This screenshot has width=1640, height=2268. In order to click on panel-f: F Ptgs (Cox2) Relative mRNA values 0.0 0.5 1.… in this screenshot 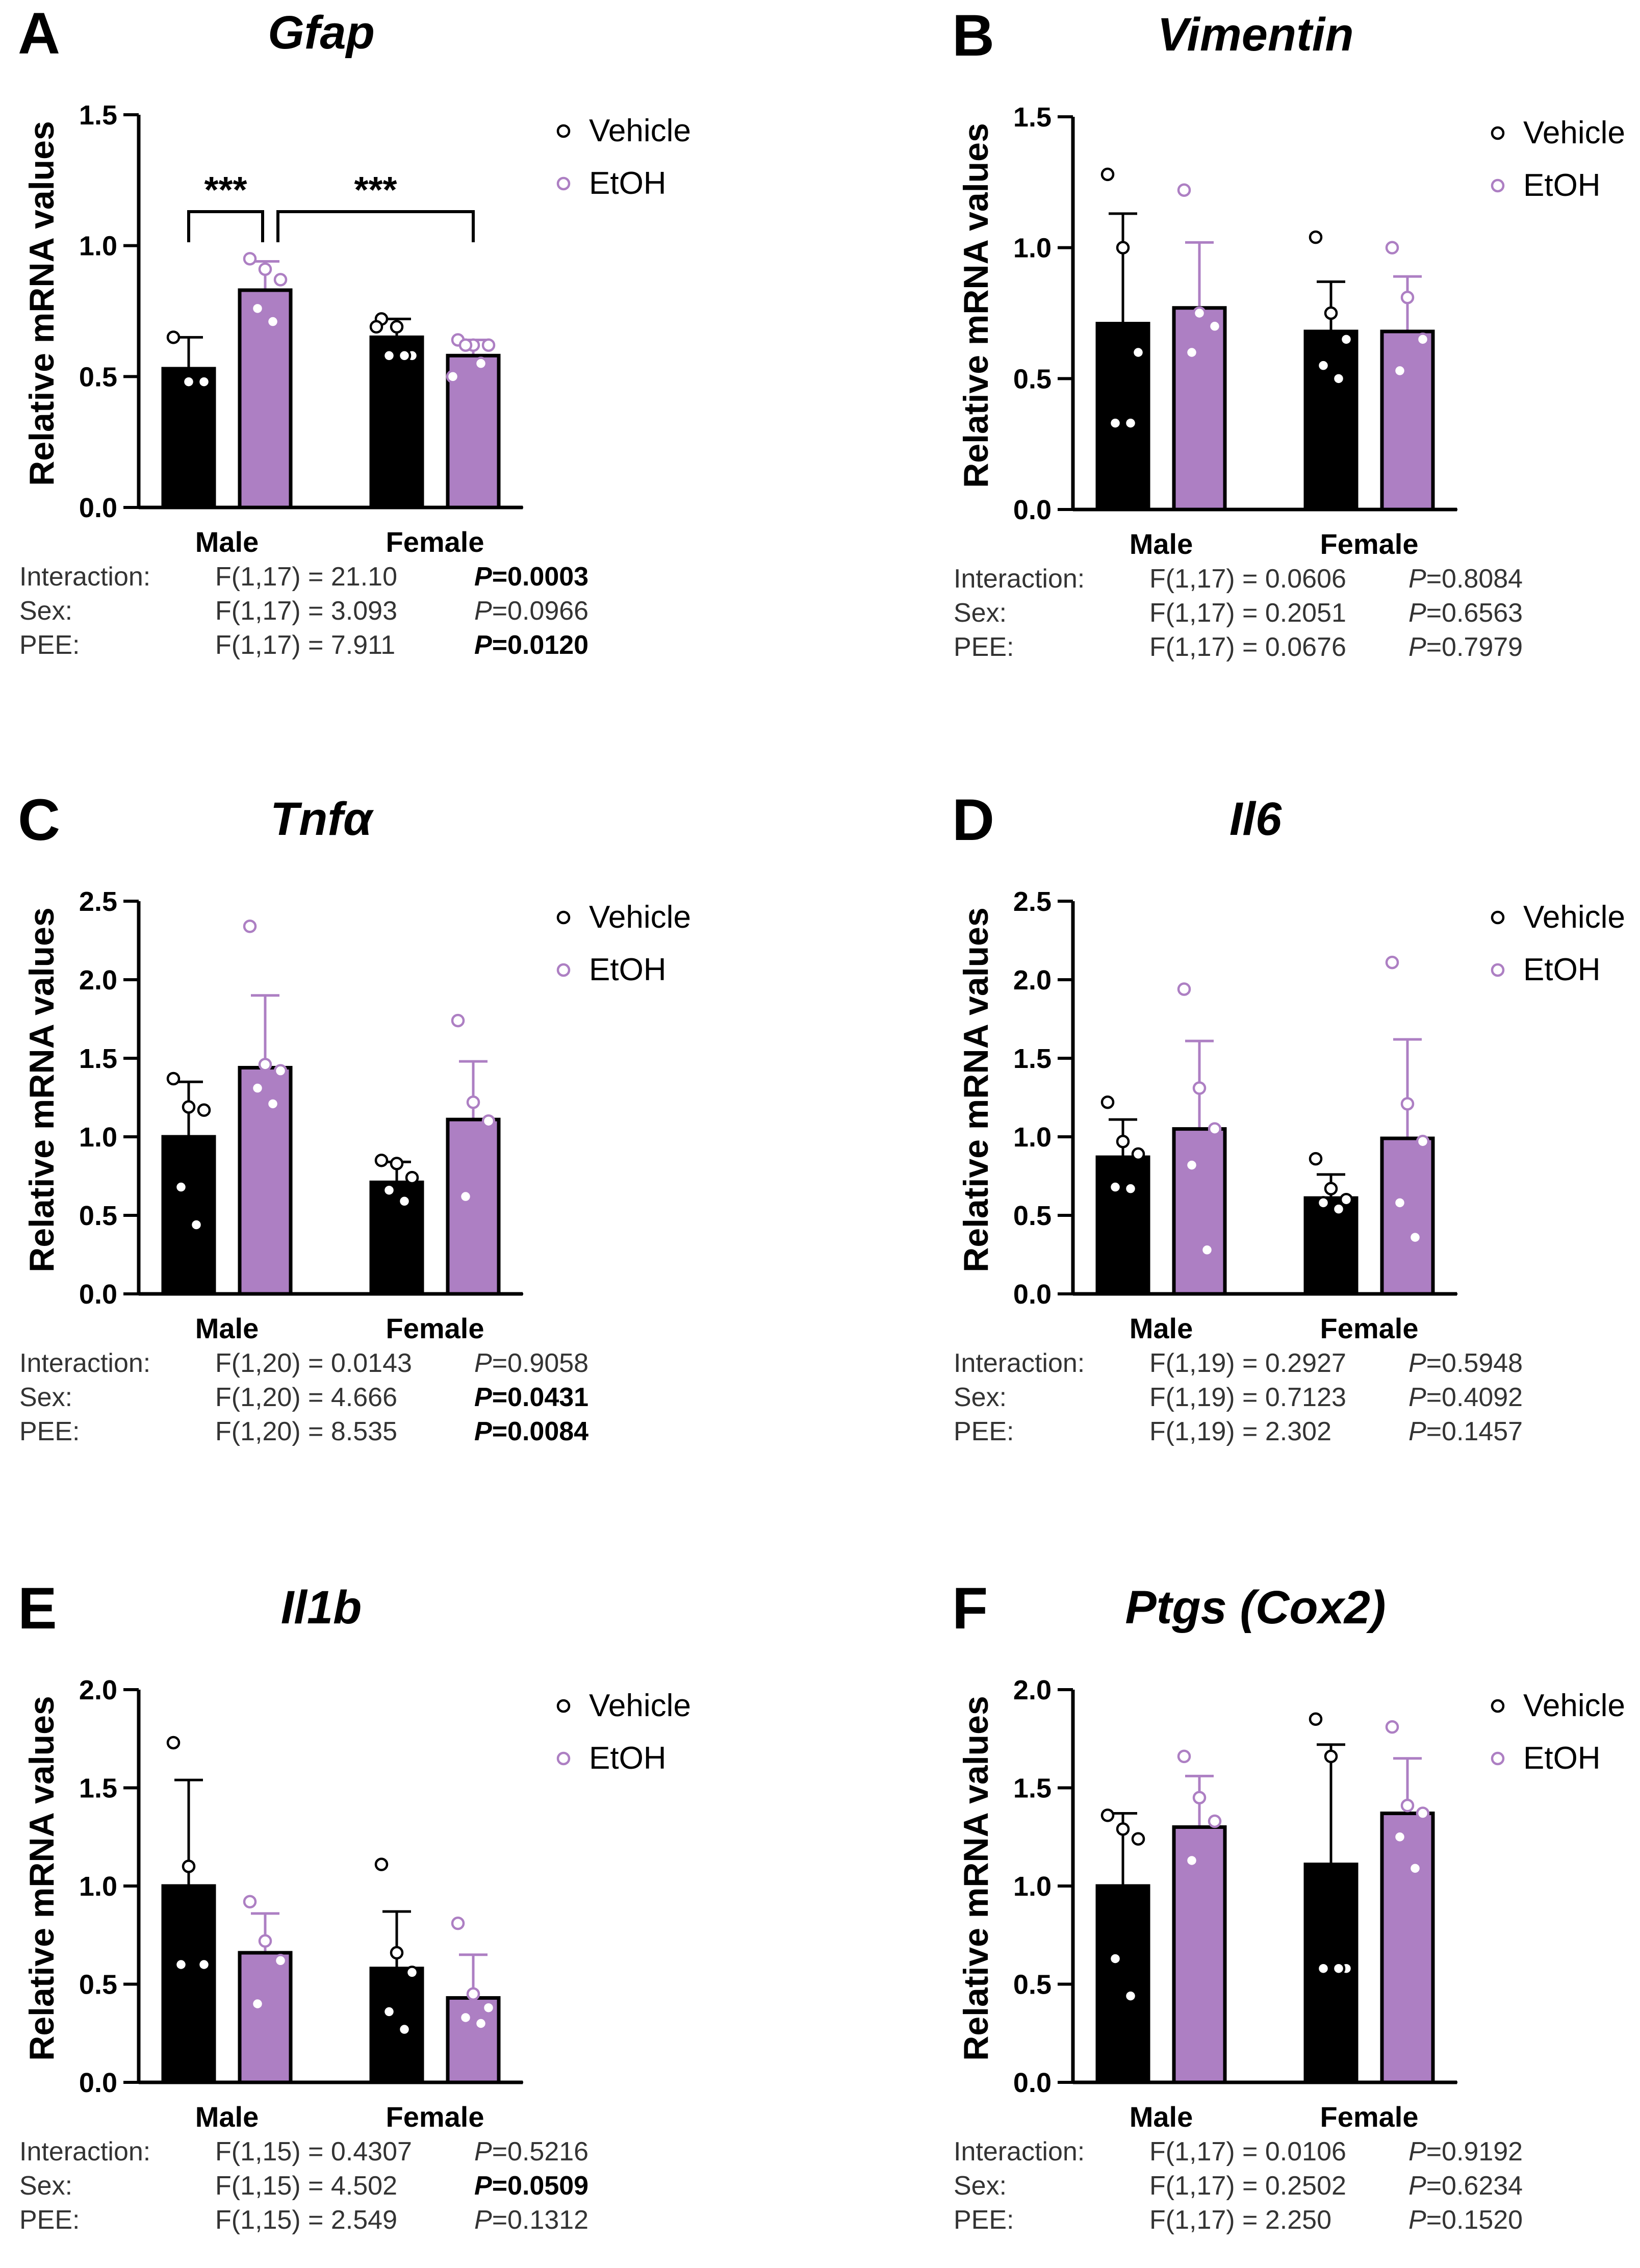, I will do `click(1288, 1905)`.